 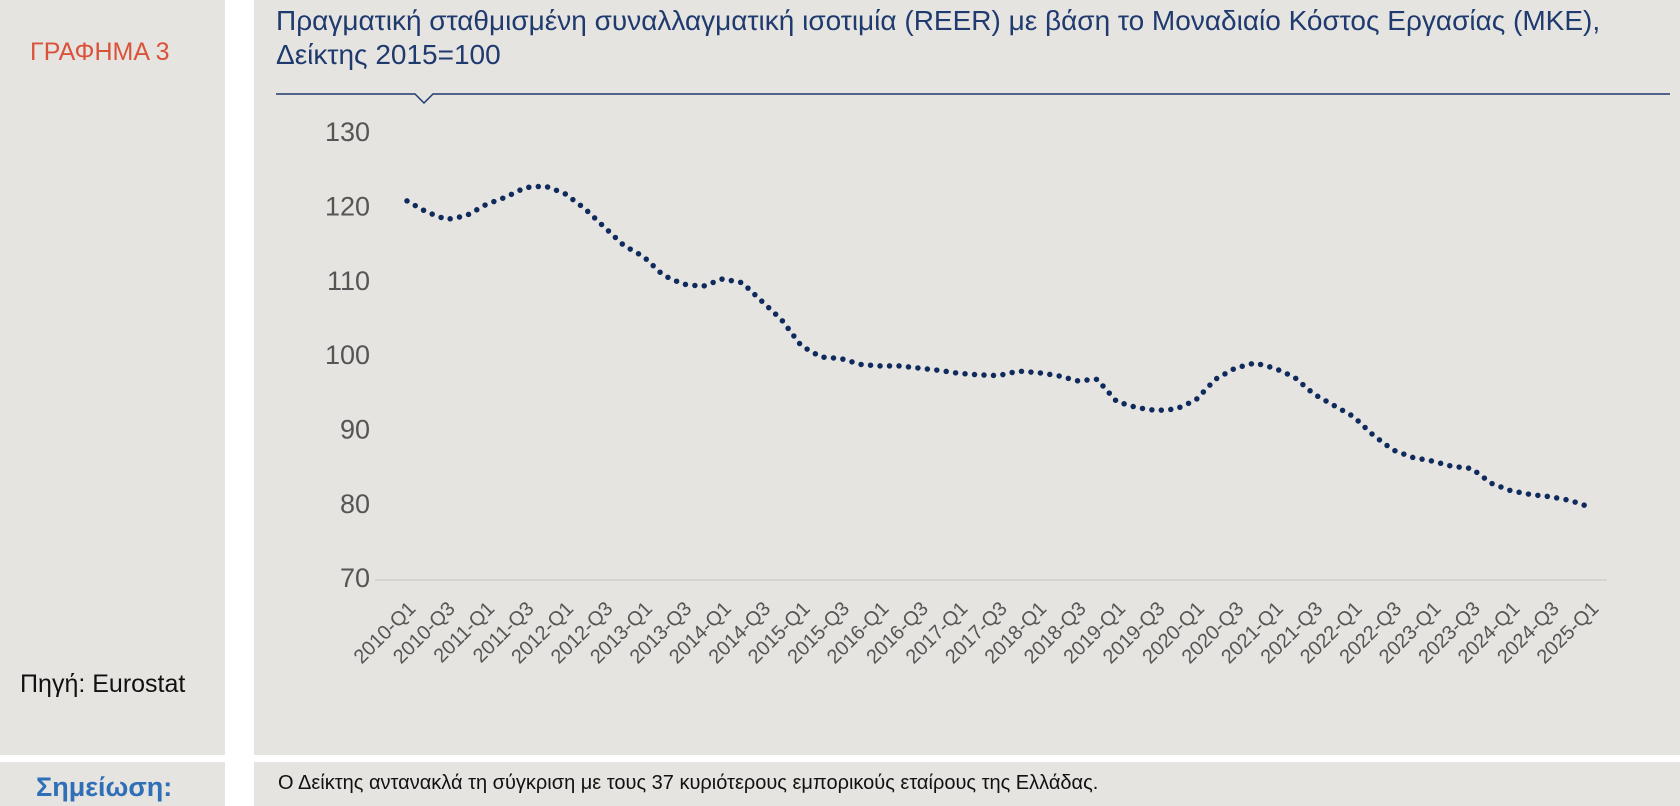 What do you see at coordinates (348, 281) in the screenshot?
I see `y-tick-label: 110` at bounding box center [348, 281].